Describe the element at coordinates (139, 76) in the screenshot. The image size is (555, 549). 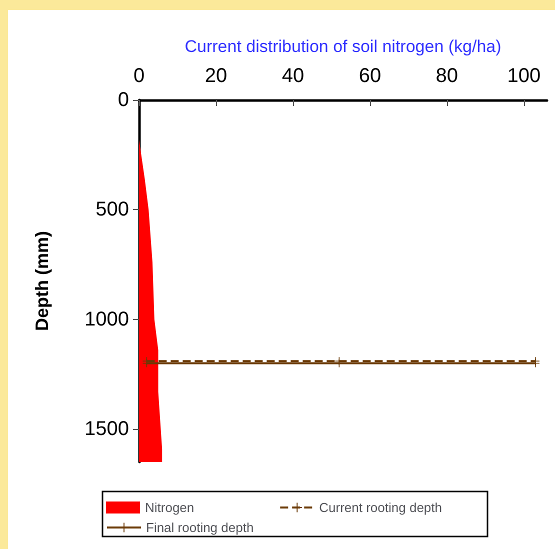
I see `x-tick-label: 0` at that location.